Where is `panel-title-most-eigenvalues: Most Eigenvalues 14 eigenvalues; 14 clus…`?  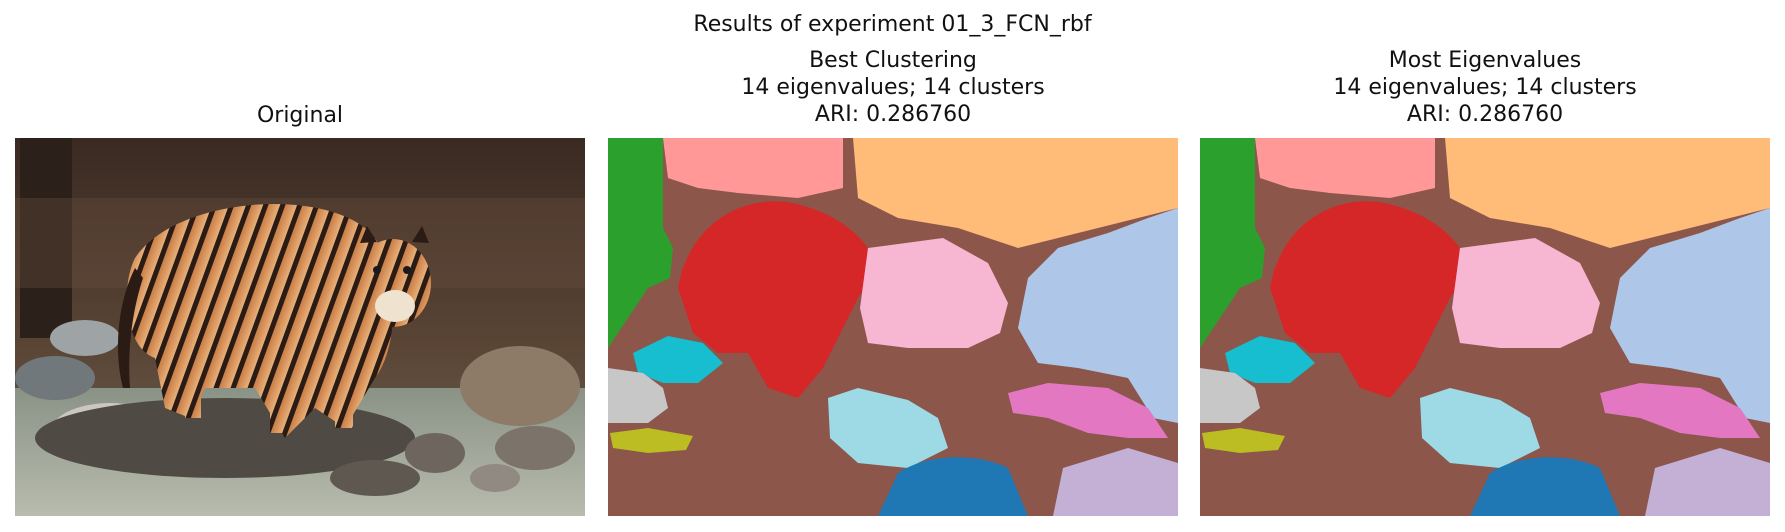 panel-title-most-eigenvalues: Most Eigenvalues 14 eigenvalues; 14 clus… is located at coordinates (1485, 87).